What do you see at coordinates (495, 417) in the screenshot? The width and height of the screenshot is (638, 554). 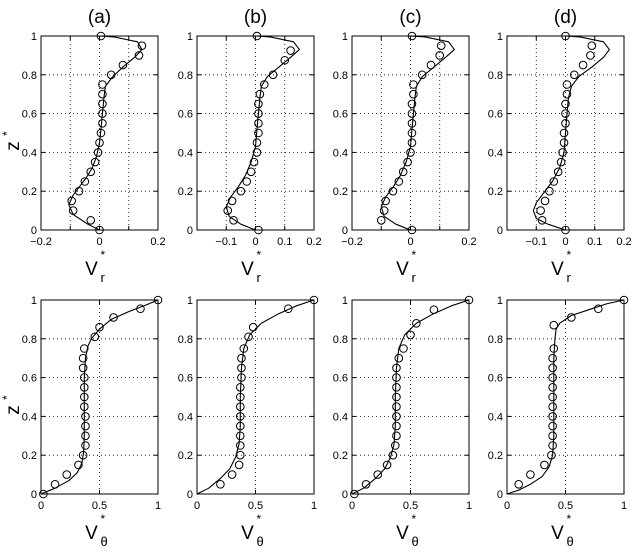 I see `y-tick-label: 0.4` at bounding box center [495, 417].